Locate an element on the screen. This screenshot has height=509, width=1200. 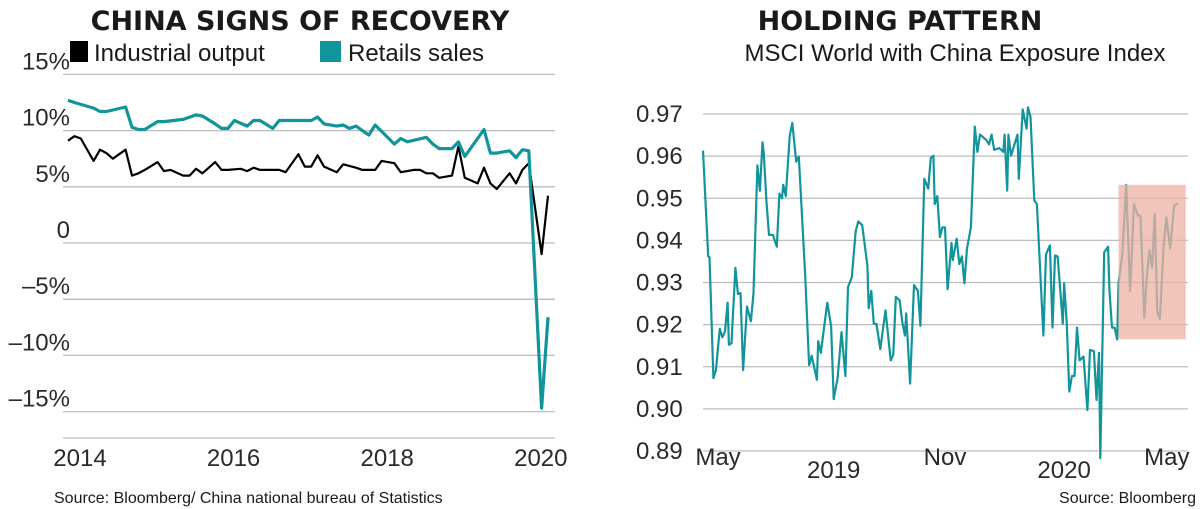
y-tick-label: –15% is located at coordinates (39, 399).